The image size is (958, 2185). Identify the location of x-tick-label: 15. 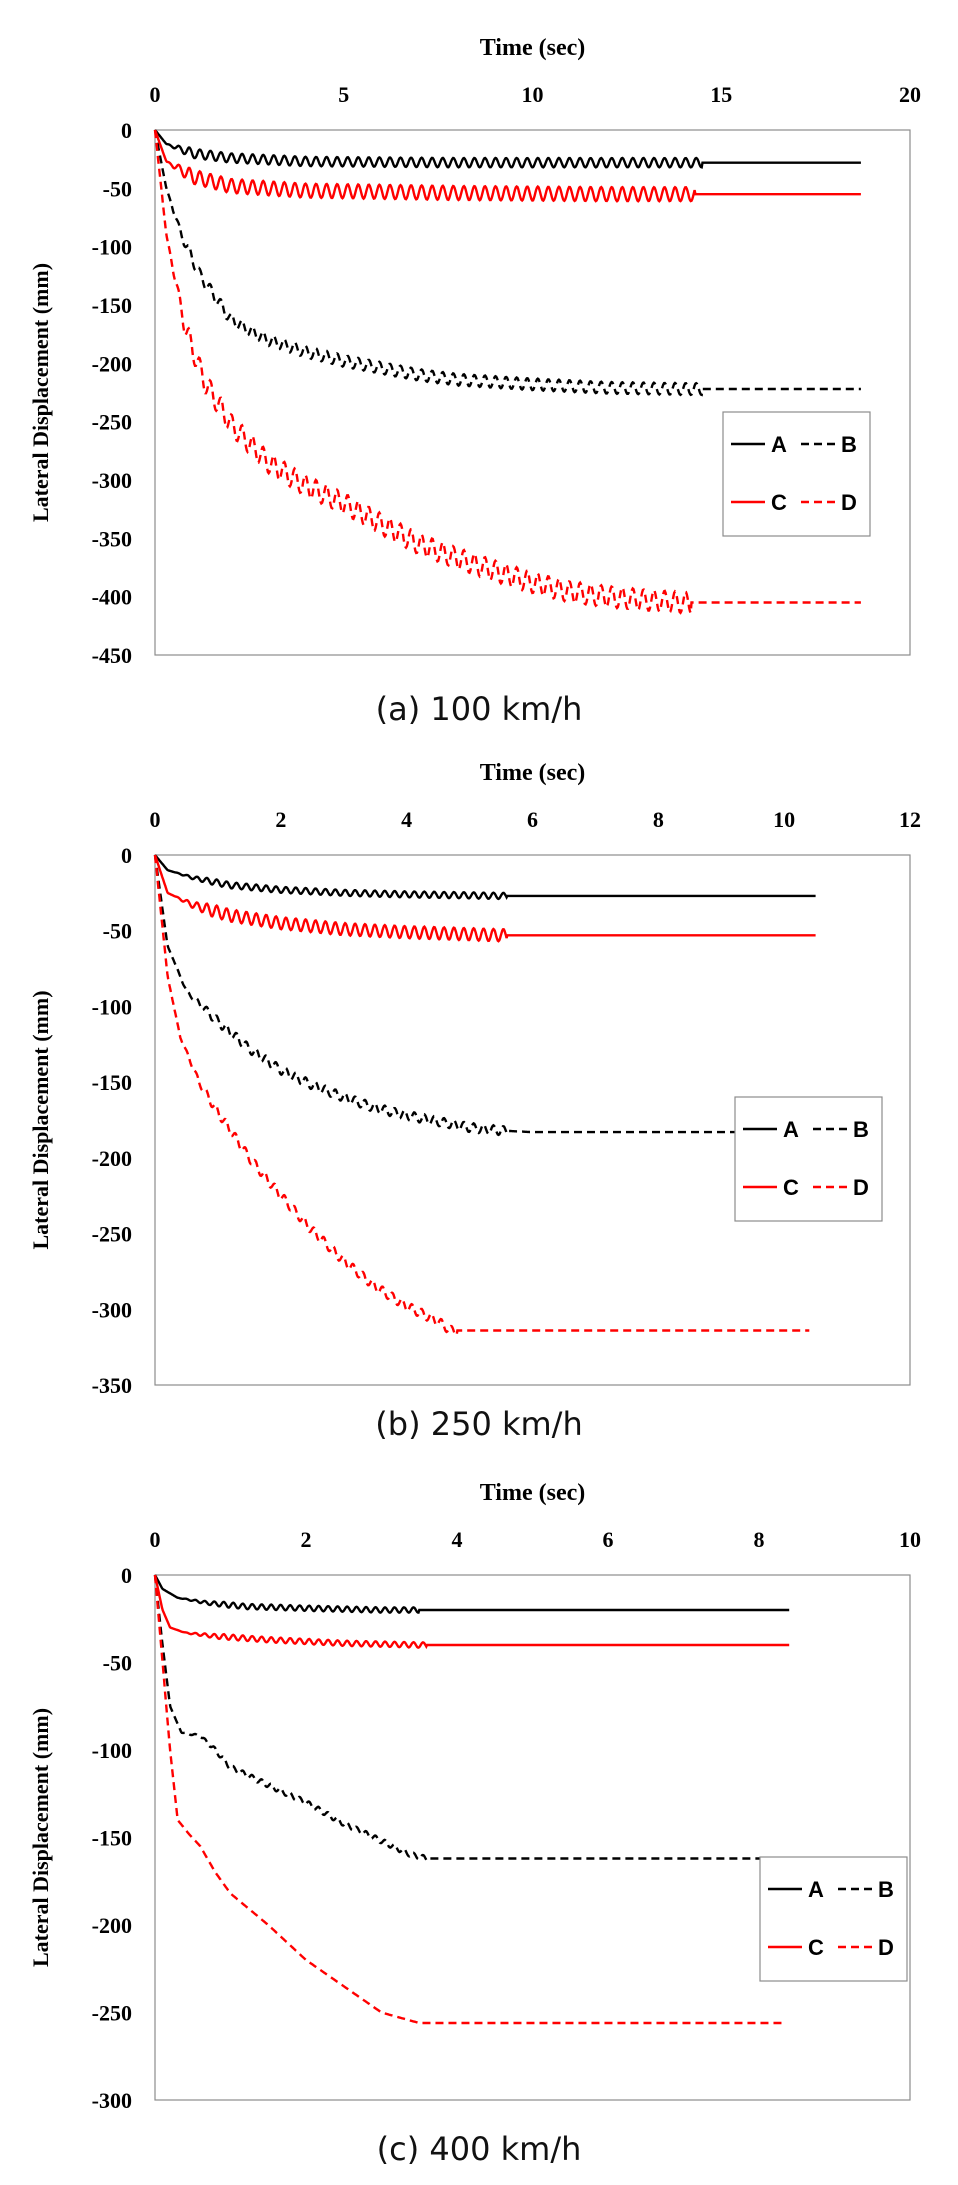
(721, 94).